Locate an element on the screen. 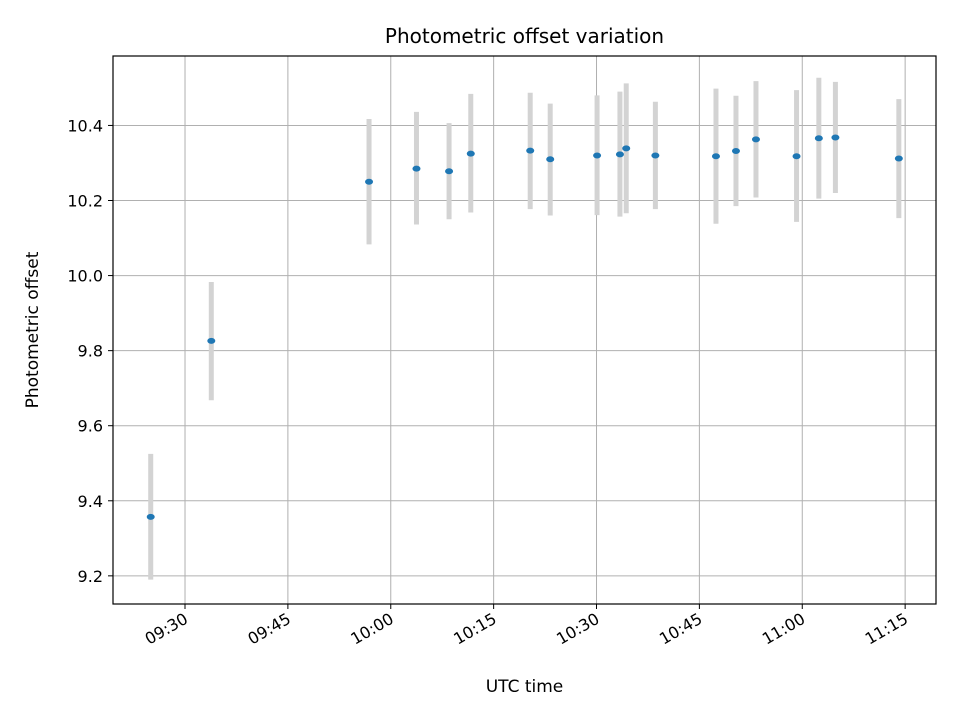 This screenshot has width=960, height=720. y-axis: 9.2 9.4 9.6 9.8 10.0 10.2 10.4 is located at coordinates (90, 351).